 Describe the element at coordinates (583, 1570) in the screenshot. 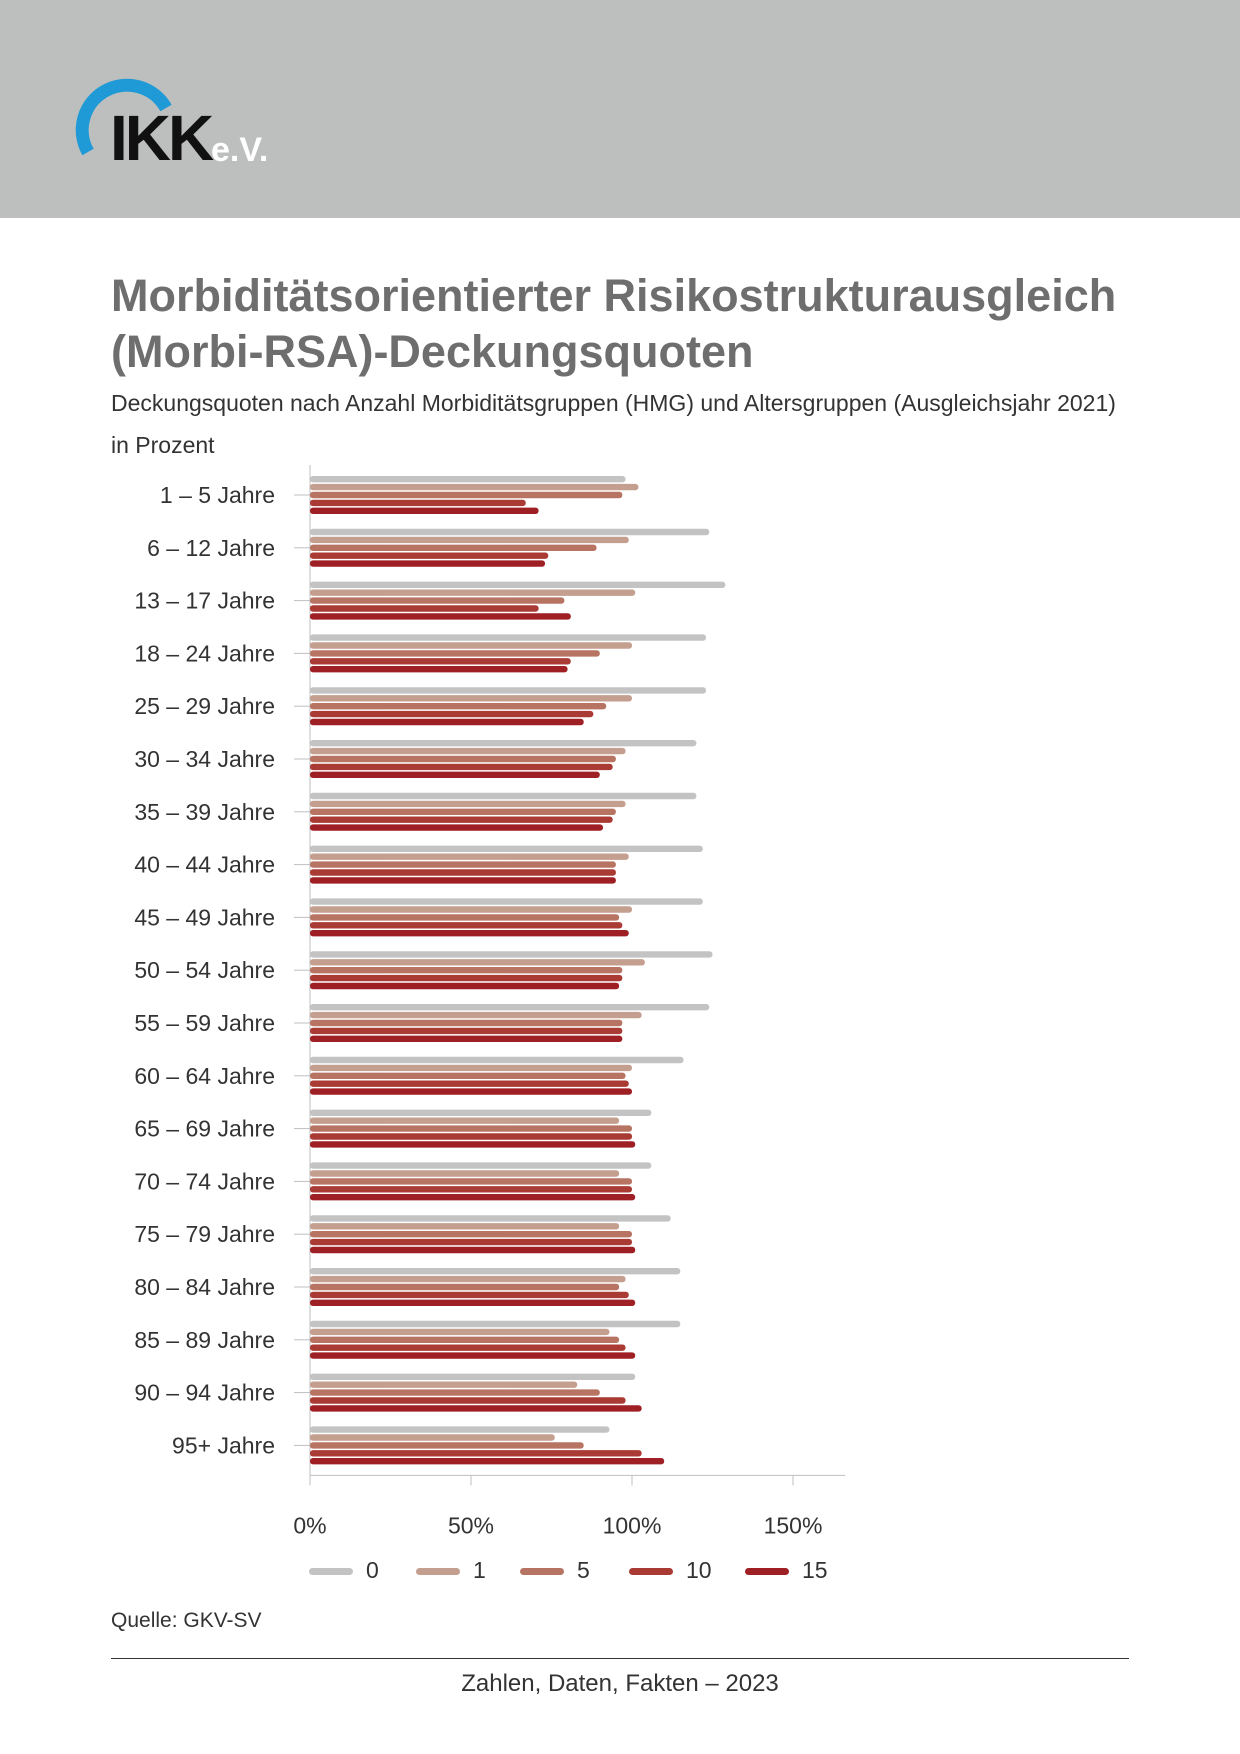

I see `legend-label: 5` at that location.